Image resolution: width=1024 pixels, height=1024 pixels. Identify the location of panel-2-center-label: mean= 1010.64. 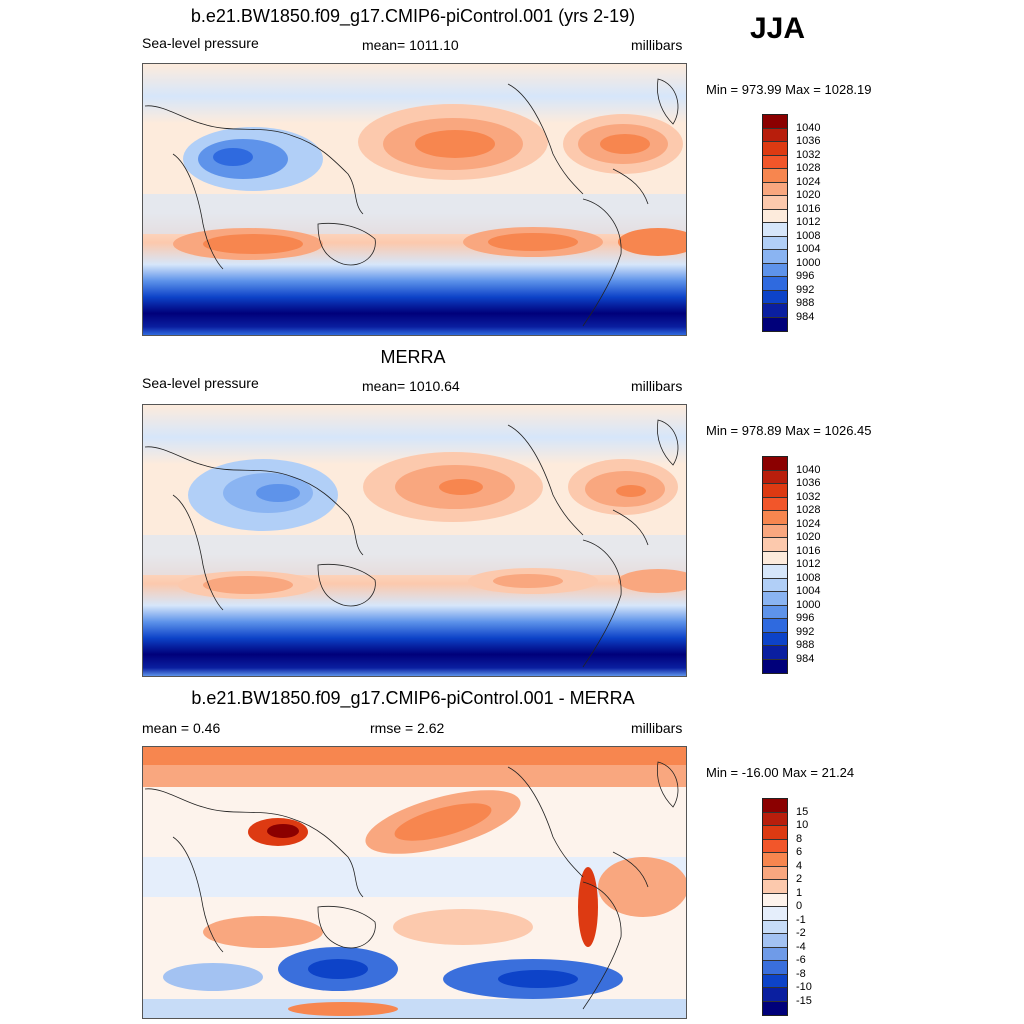
(411, 386).